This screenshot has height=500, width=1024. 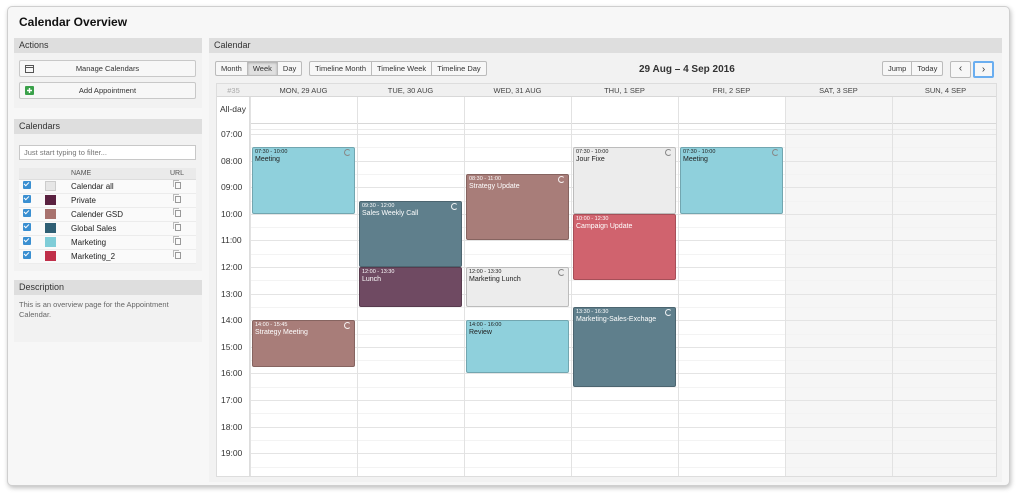 What do you see at coordinates (624, 180) in the screenshot?
I see `appointment-event: 07:30 - 10:00 Jour Fixe` at bounding box center [624, 180].